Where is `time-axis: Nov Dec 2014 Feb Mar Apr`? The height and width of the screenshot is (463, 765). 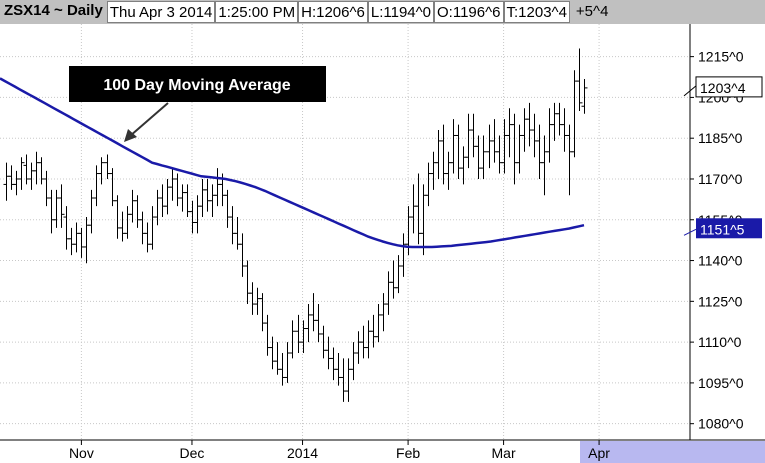 time-axis: Nov Dec 2014 Feb Mar Apr is located at coordinates (382, 451).